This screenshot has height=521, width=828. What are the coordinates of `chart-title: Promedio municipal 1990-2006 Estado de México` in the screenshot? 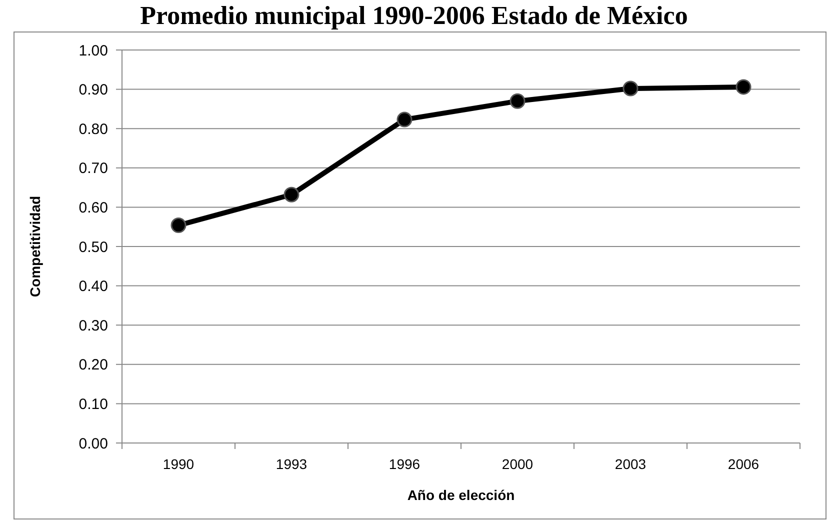 It's located at (414, 15).